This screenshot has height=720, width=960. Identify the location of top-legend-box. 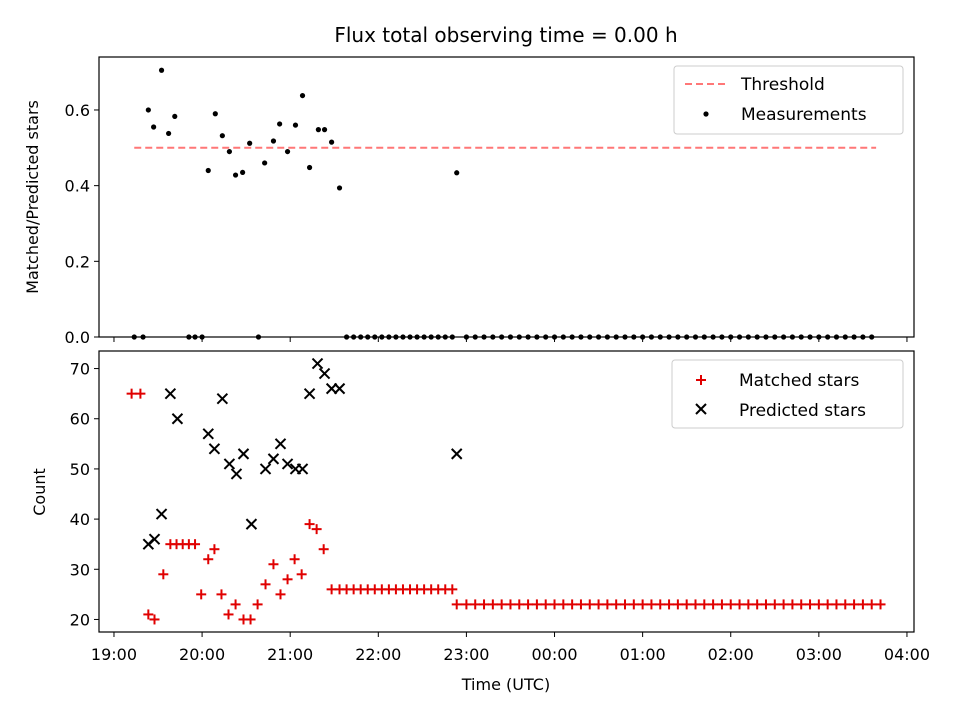
(788, 100).